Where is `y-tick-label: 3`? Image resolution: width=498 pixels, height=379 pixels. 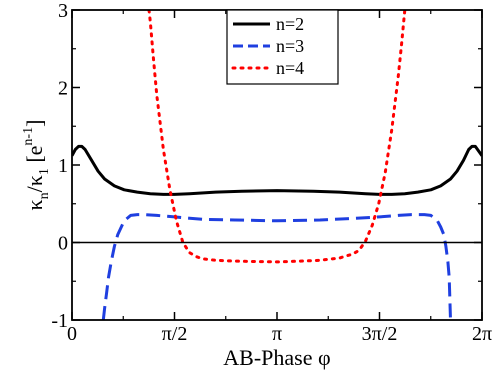
y-tick-label: 3 is located at coordinates (63, 11).